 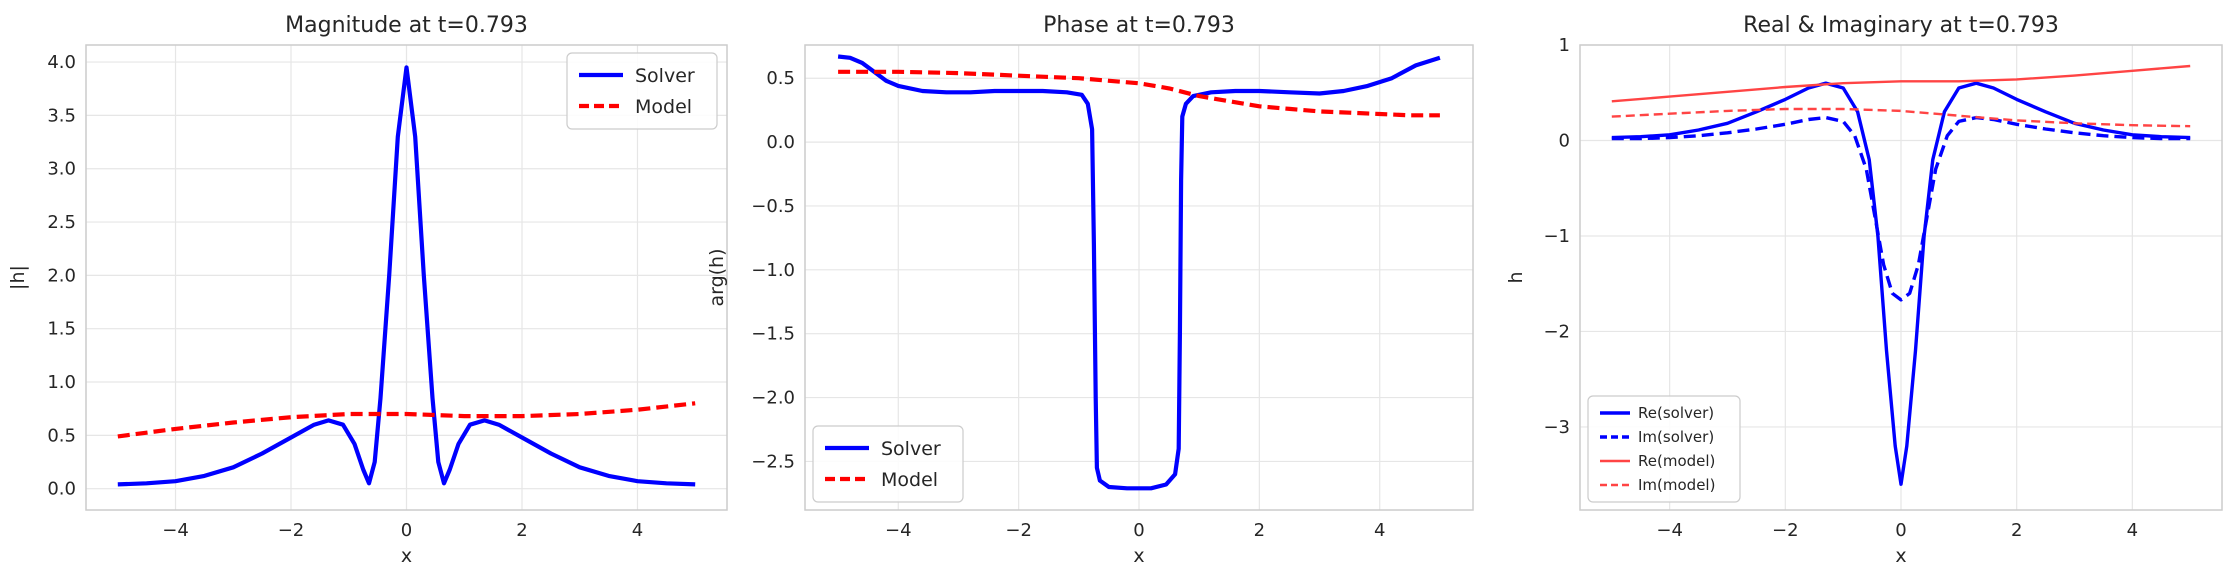 What do you see at coordinates (1676, 437) in the screenshot?
I see `legend-label: Im(solver)` at bounding box center [1676, 437].